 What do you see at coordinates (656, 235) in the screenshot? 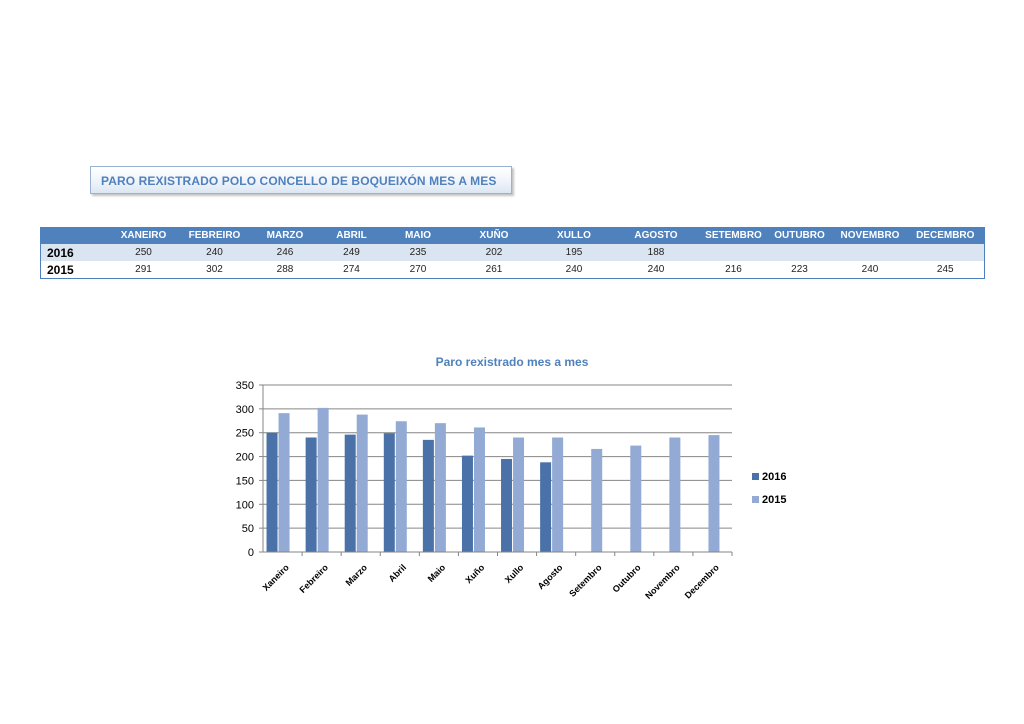
I see `column-header: AGOSTO` at bounding box center [656, 235].